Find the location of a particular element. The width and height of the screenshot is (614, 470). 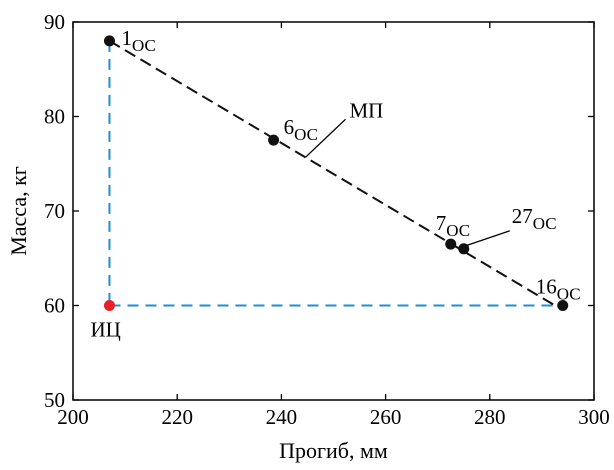

x-tick-label: 260 is located at coordinates (386, 417).